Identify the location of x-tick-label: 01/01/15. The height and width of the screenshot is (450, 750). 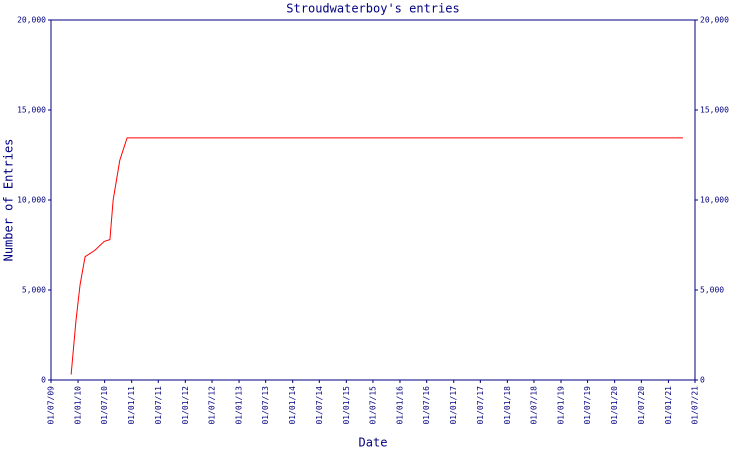
(346, 405).